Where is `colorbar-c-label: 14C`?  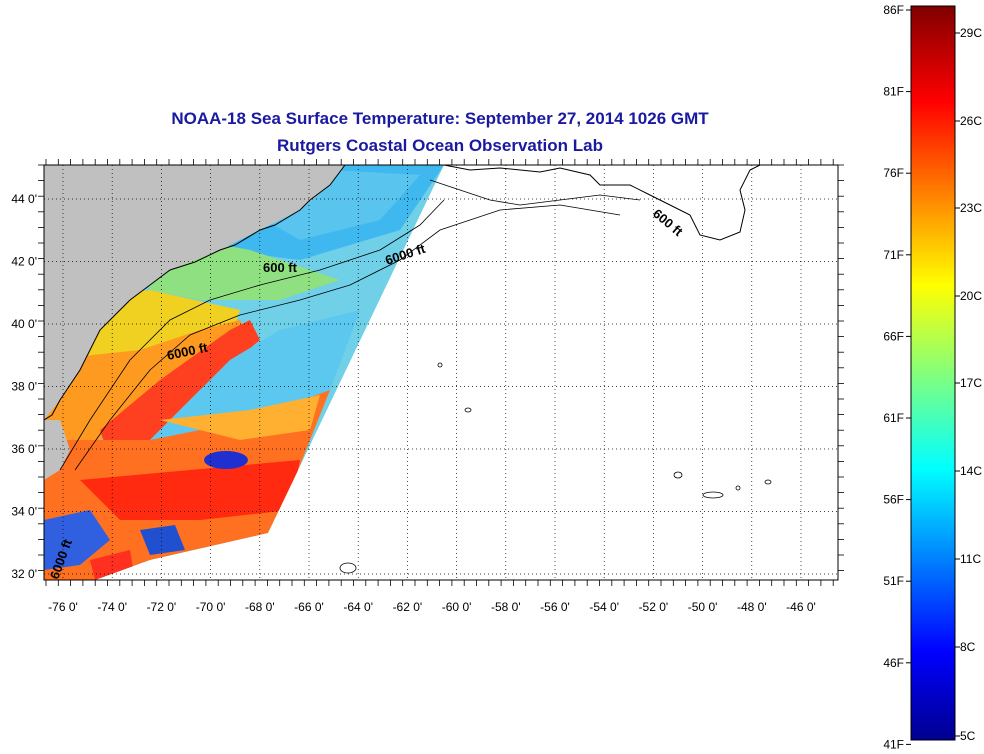 colorbar-c-label: 14C is located at coordinates (971, 471).